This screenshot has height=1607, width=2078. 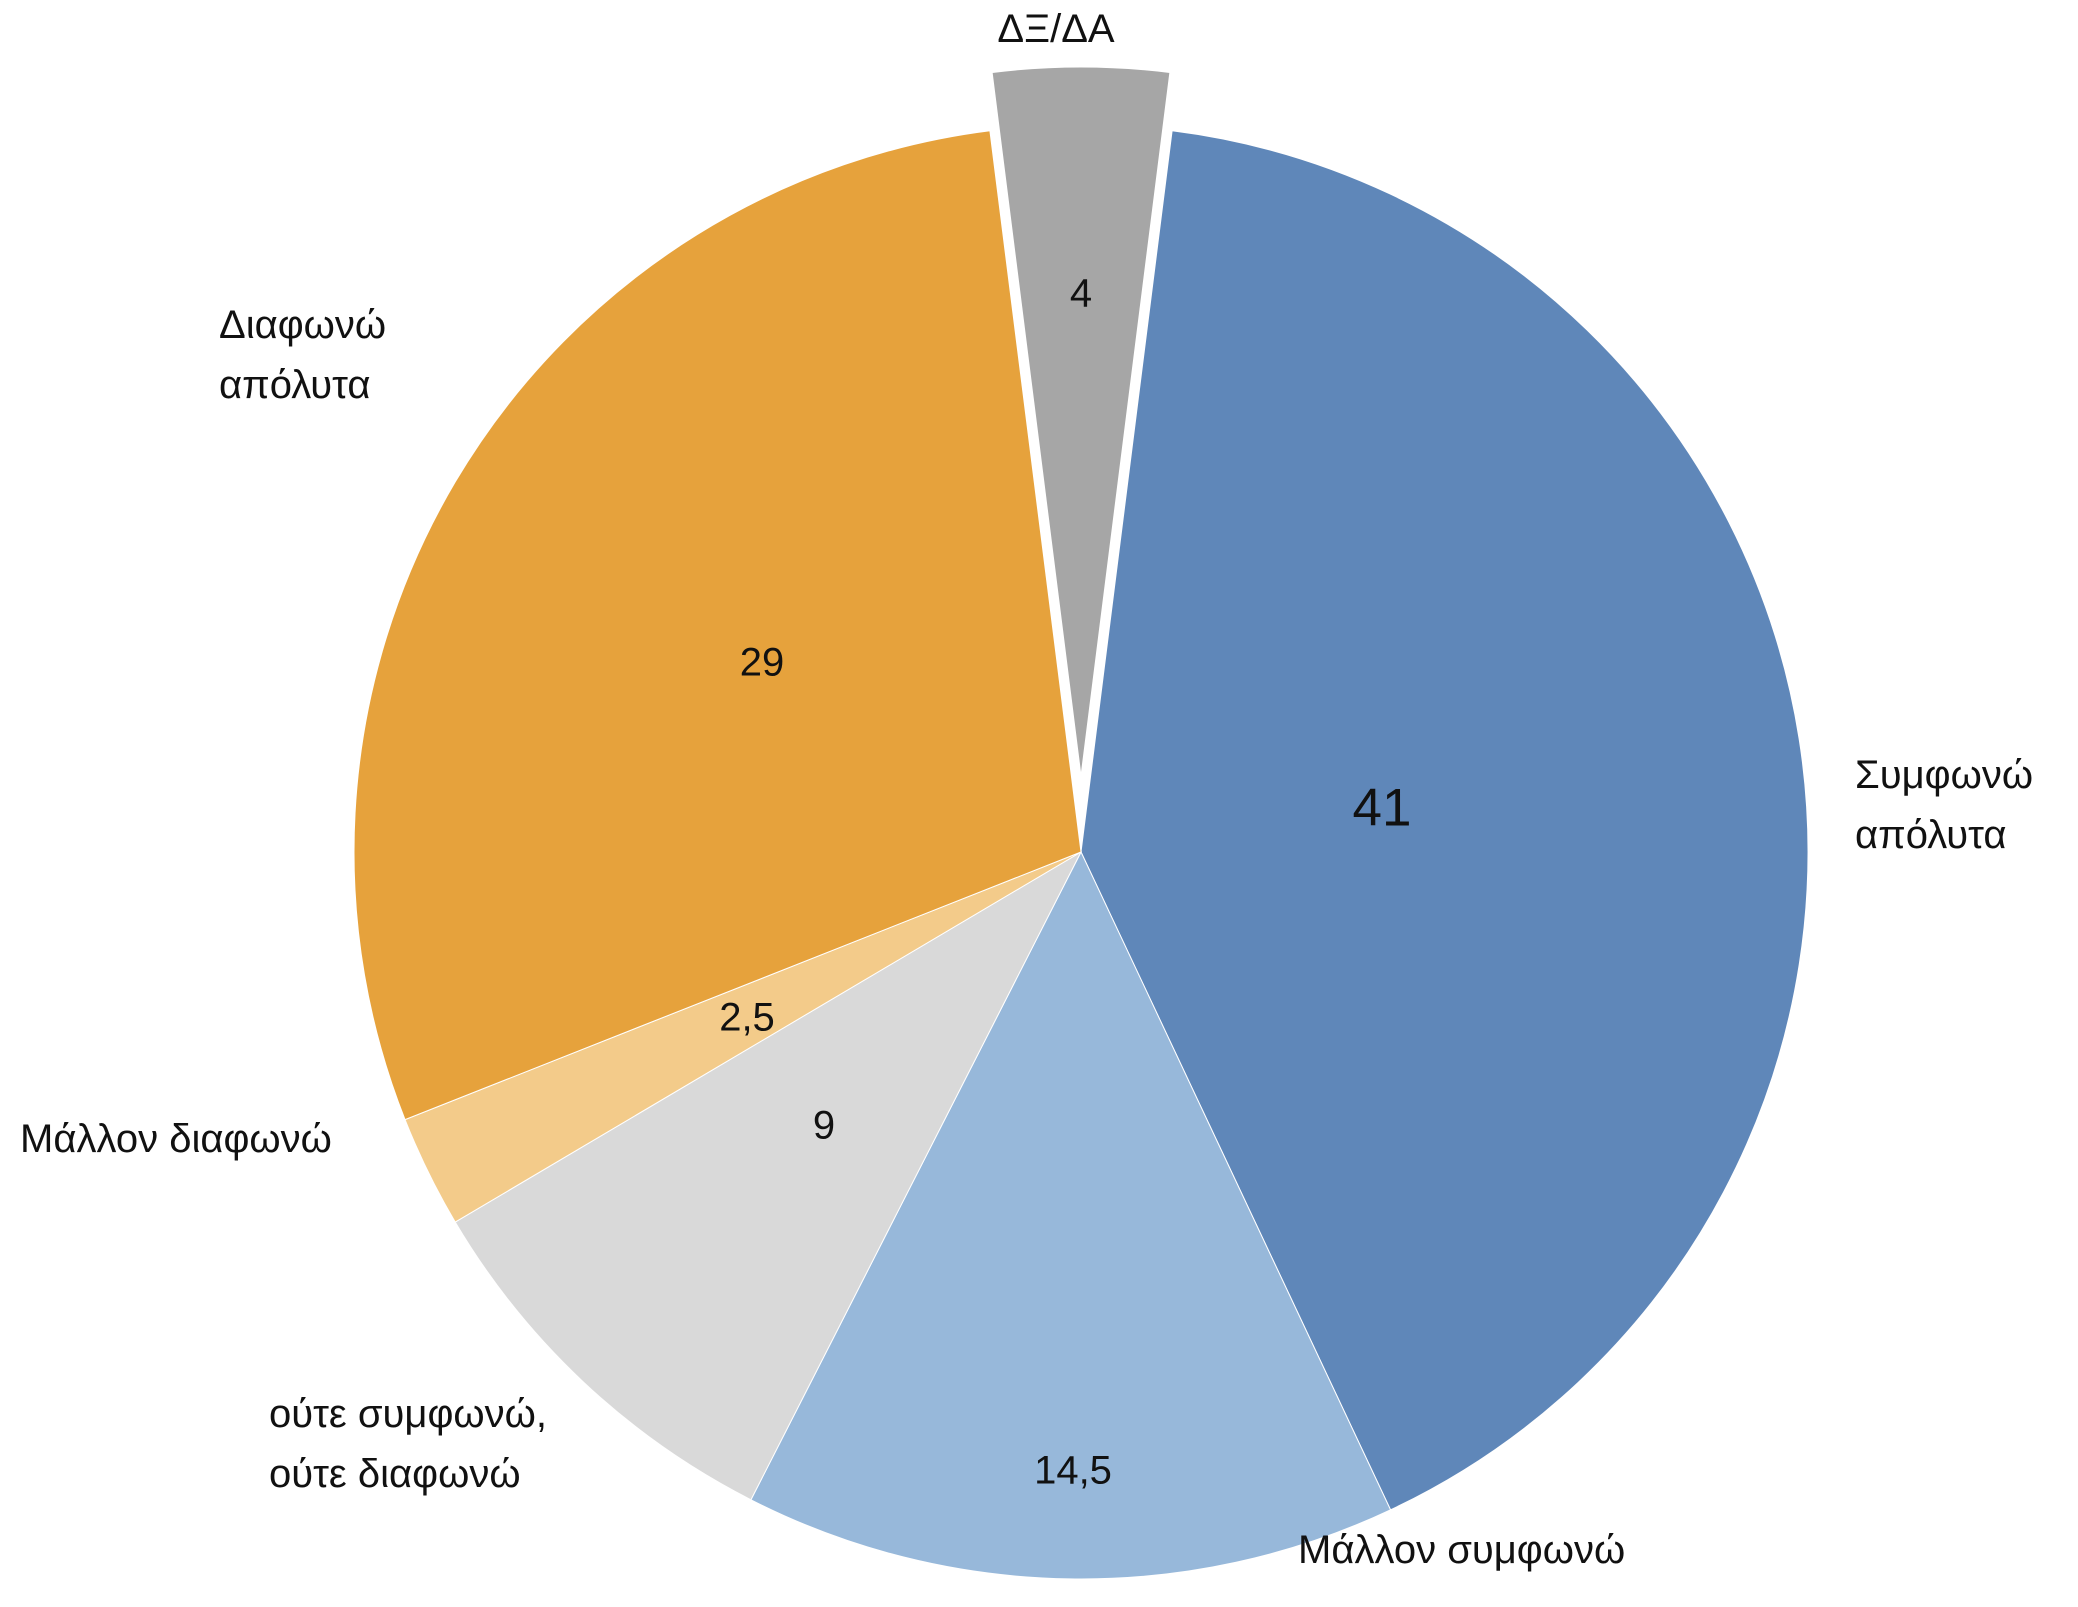 What do you see at coordinates (762, 662) in the screenshot?
I see `value-label: 29` at bounding box center [762, 662].